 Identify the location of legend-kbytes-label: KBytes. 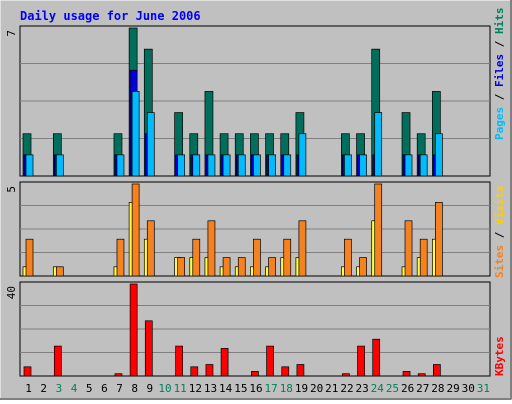
(499, 356).